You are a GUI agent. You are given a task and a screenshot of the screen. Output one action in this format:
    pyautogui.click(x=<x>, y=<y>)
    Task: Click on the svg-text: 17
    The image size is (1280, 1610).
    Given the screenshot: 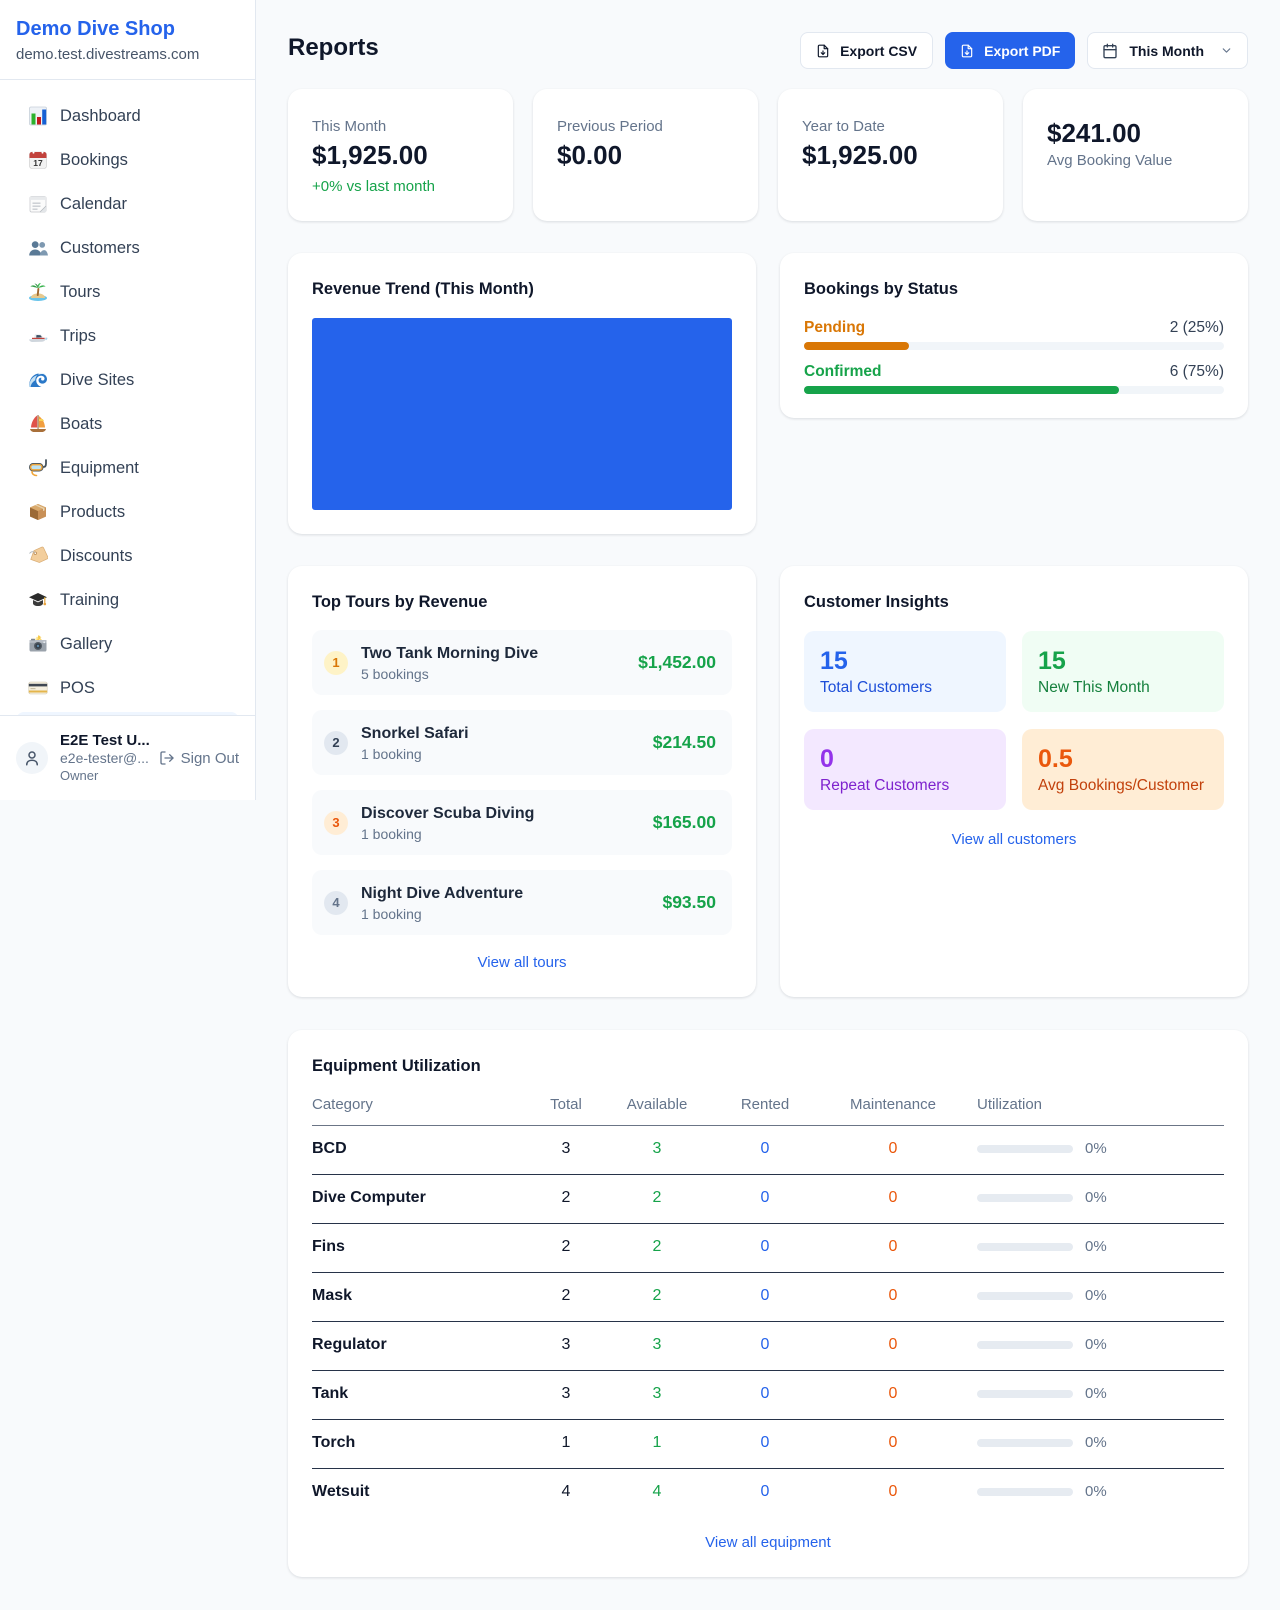 What is the action you would take?
    pyautogui.click(x=38, y=163)
    